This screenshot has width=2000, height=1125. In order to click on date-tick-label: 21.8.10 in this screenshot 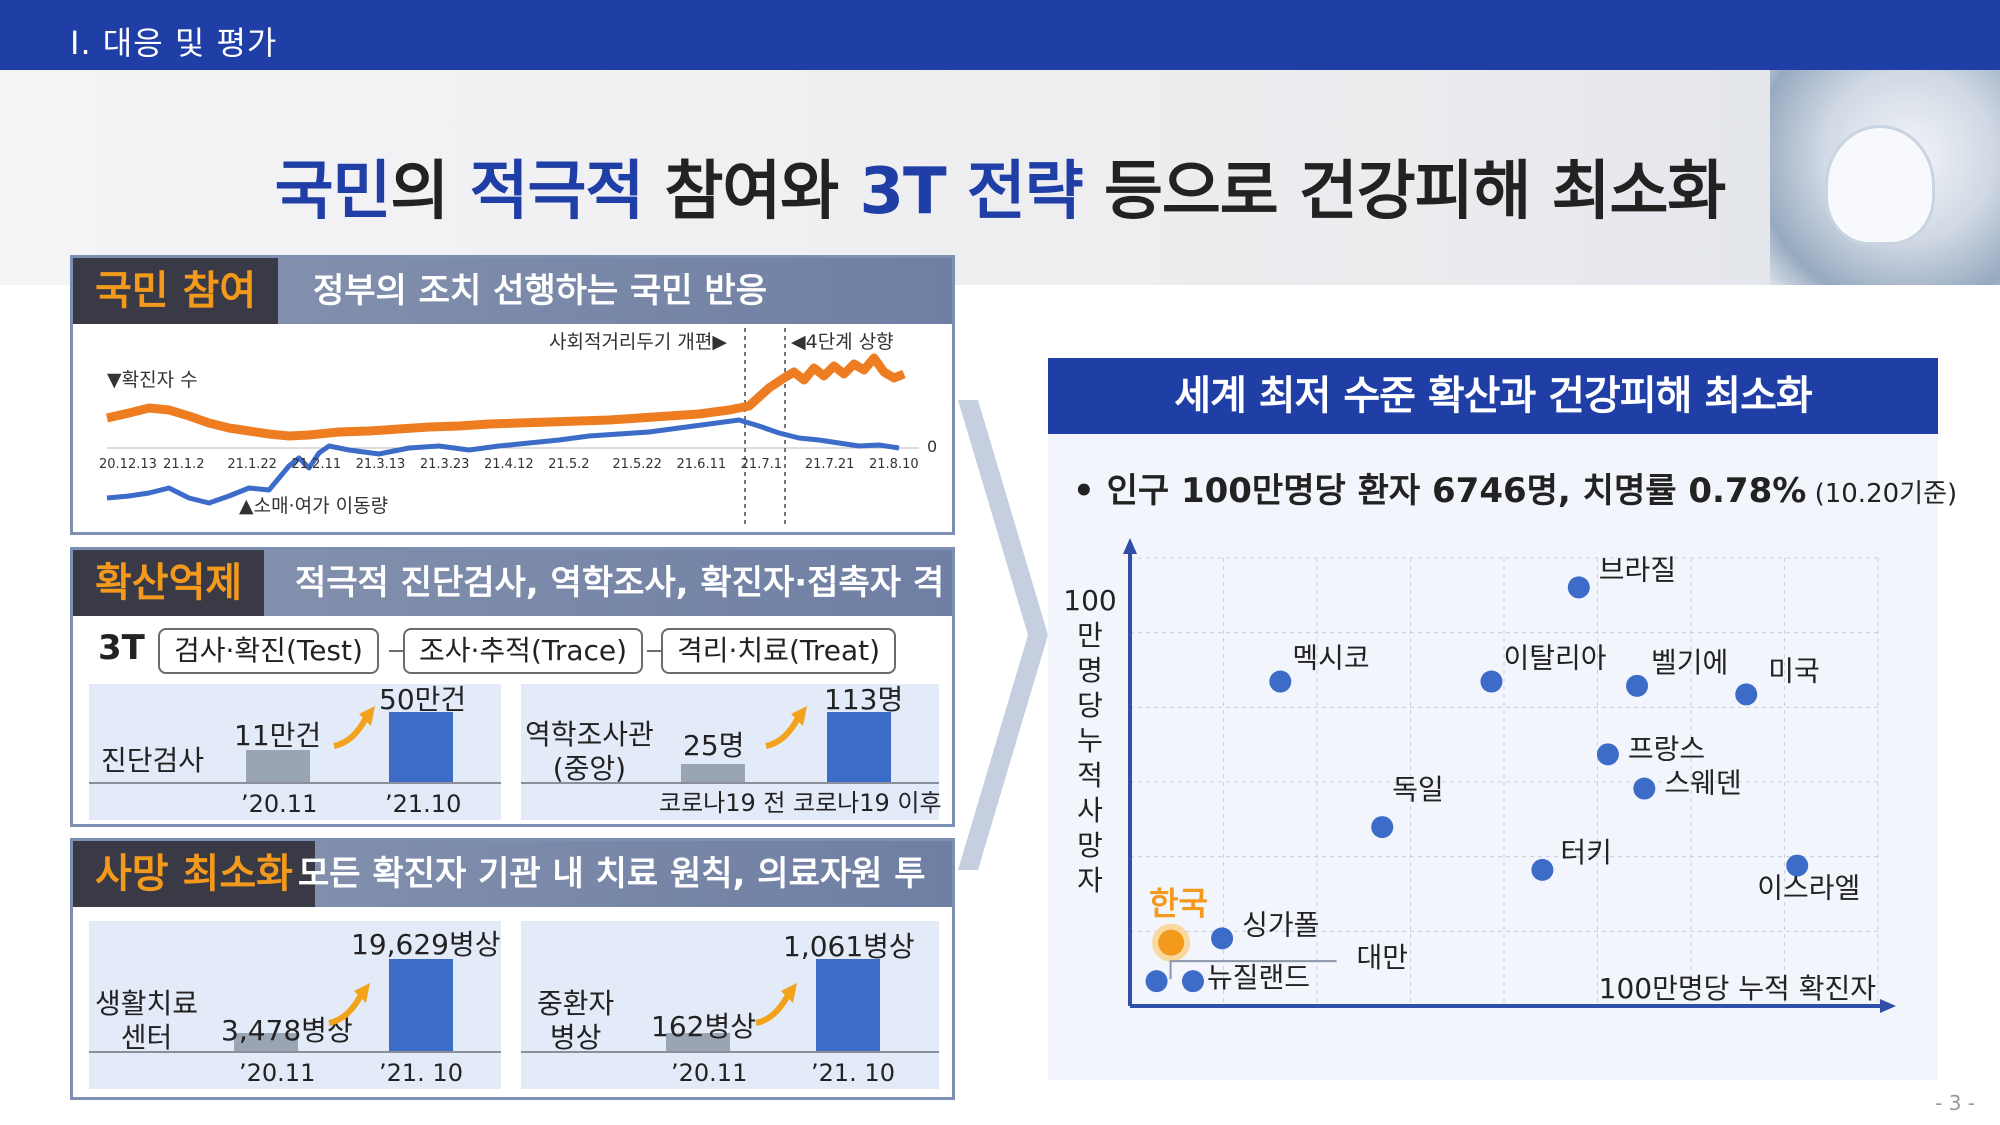, I will do `click(894, 464)`.